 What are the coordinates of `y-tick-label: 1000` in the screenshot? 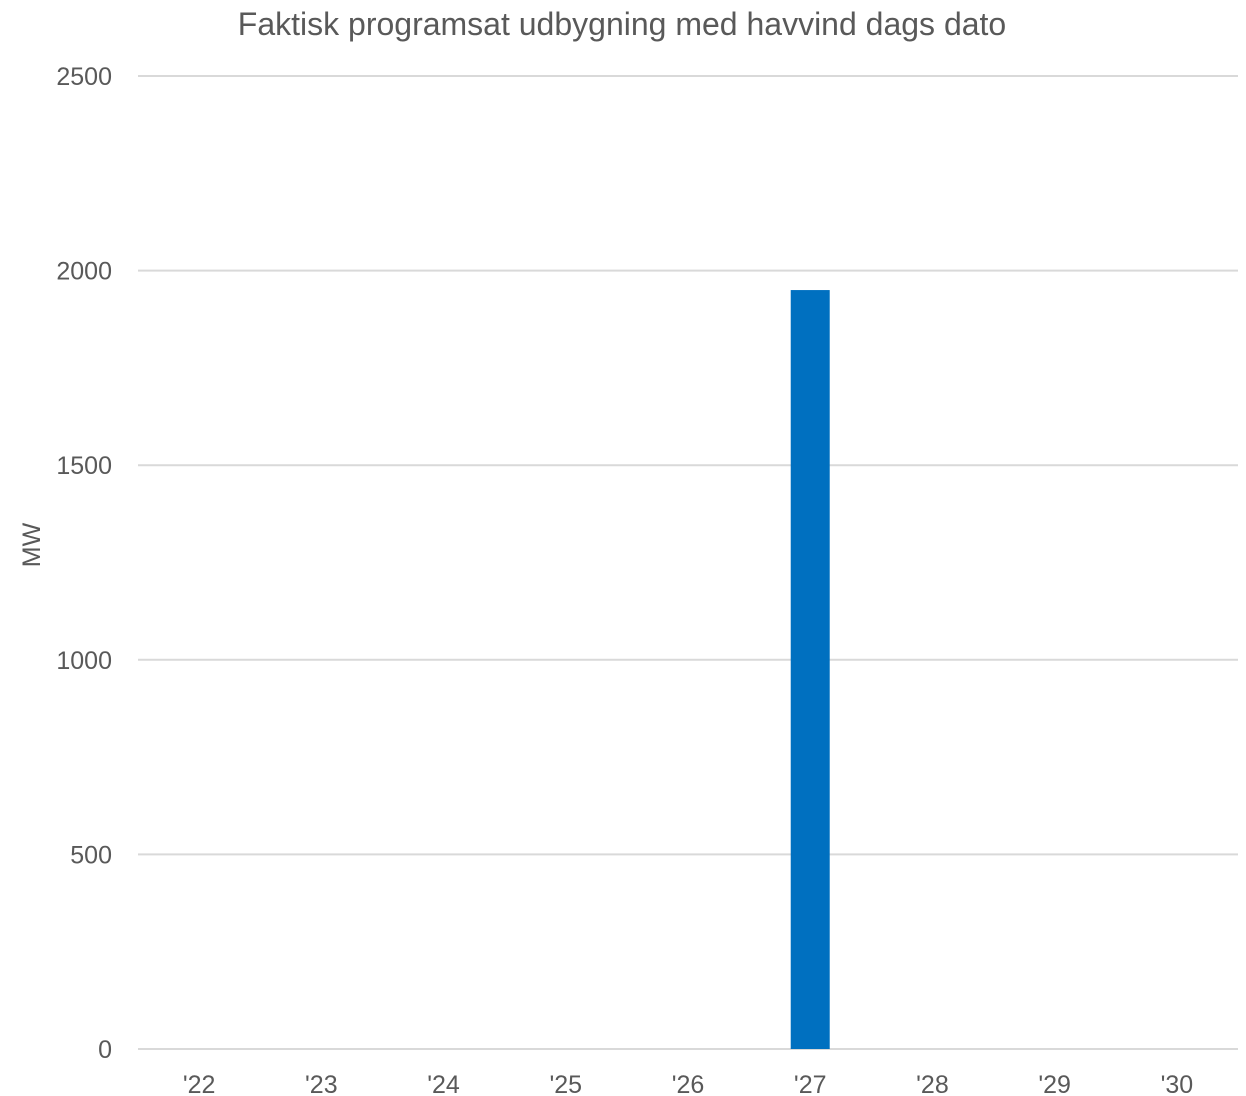 It's located at (84, 661).